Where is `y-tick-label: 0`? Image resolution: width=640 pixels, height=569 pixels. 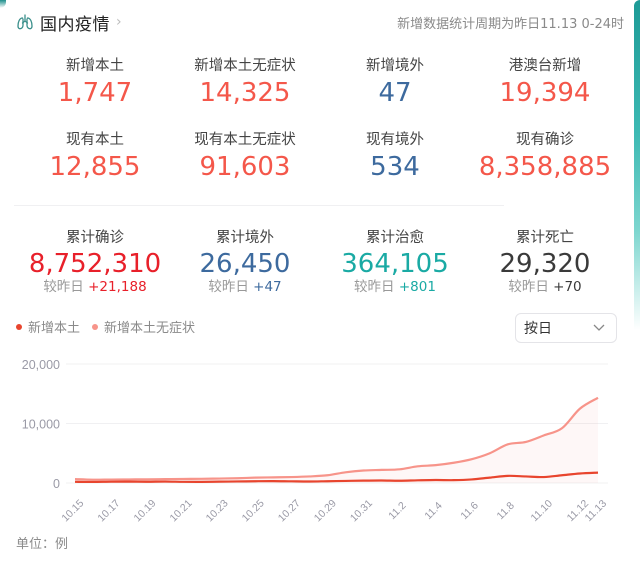
y-tick-label: 0 is located at coordinates (56, 484).